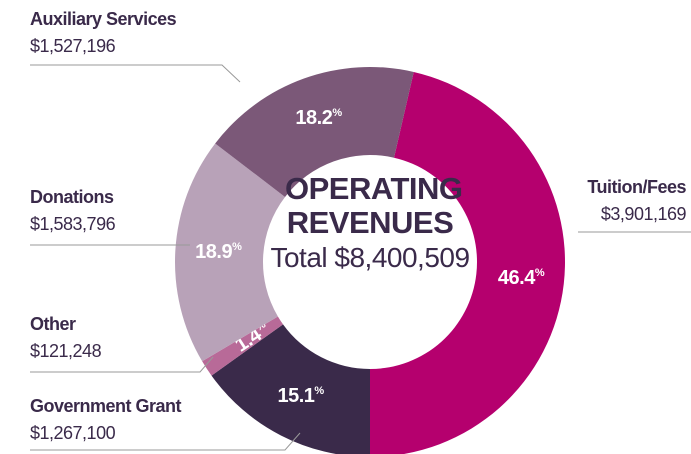 This screenshot has height=454, width=691. I want to click on value-number: 15.1, so click(295, 396).